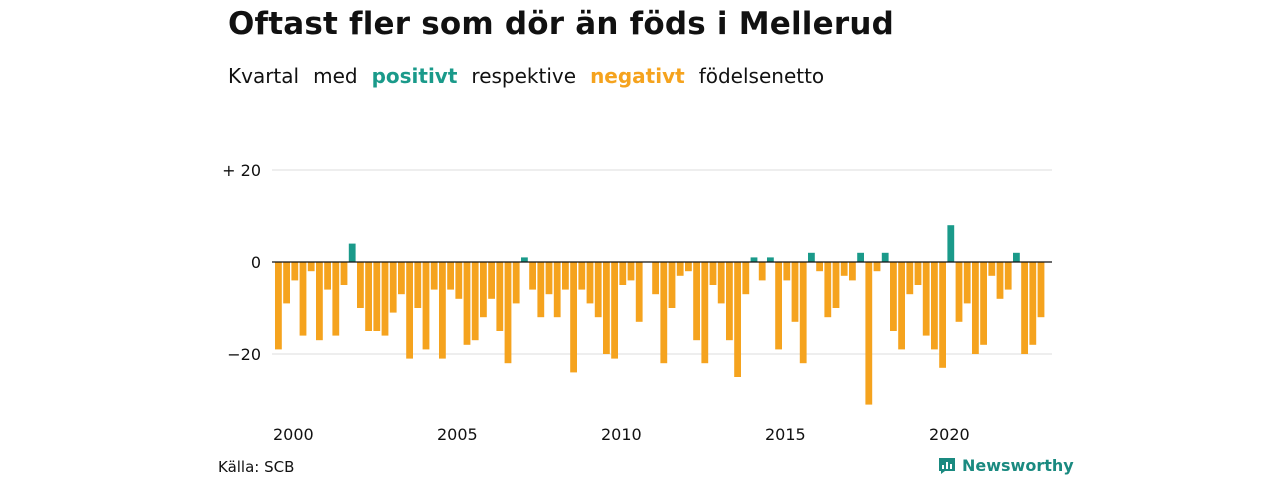 The height and width of the screenshot is (480, 1280). I want to click on x-tick-label: 2020, so click(949, 434).